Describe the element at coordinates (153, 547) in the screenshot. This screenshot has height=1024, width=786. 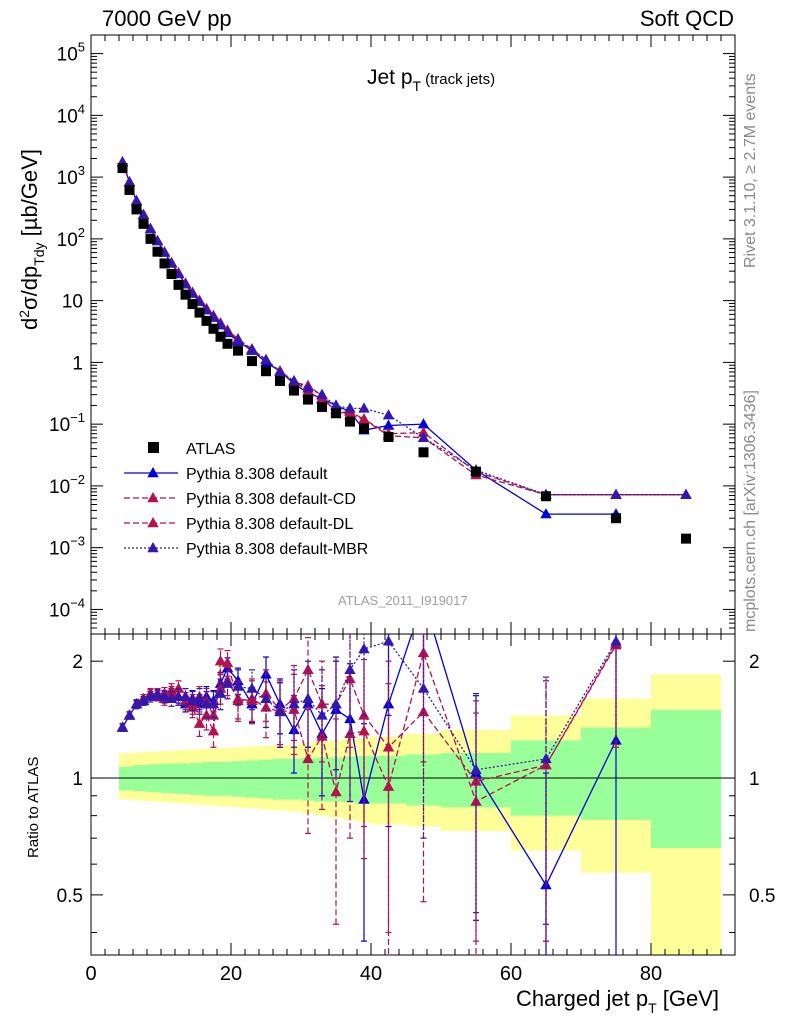
I see `legend-marker-mbr` at that location.